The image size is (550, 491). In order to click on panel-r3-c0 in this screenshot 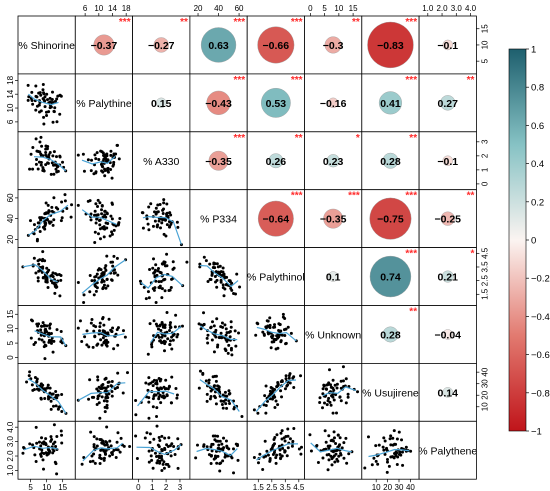, I will do `click(46, 218)`.